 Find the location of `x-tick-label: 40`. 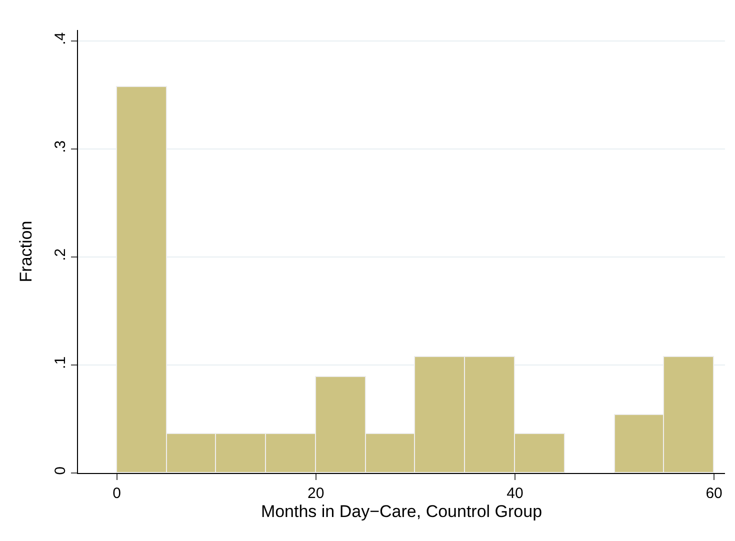

x-tick-label: 40 is located at coordinates (515, 493).